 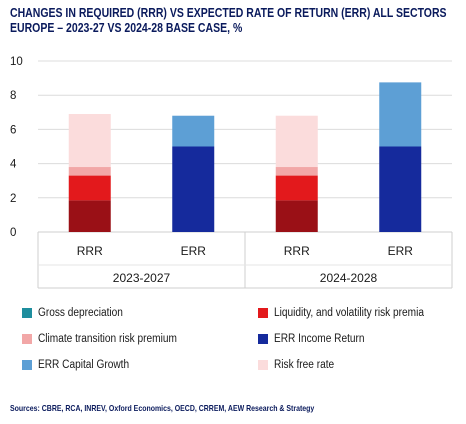 I want to click on bar-0-climate-transition-risk-premium, so click(x=89, y=171).